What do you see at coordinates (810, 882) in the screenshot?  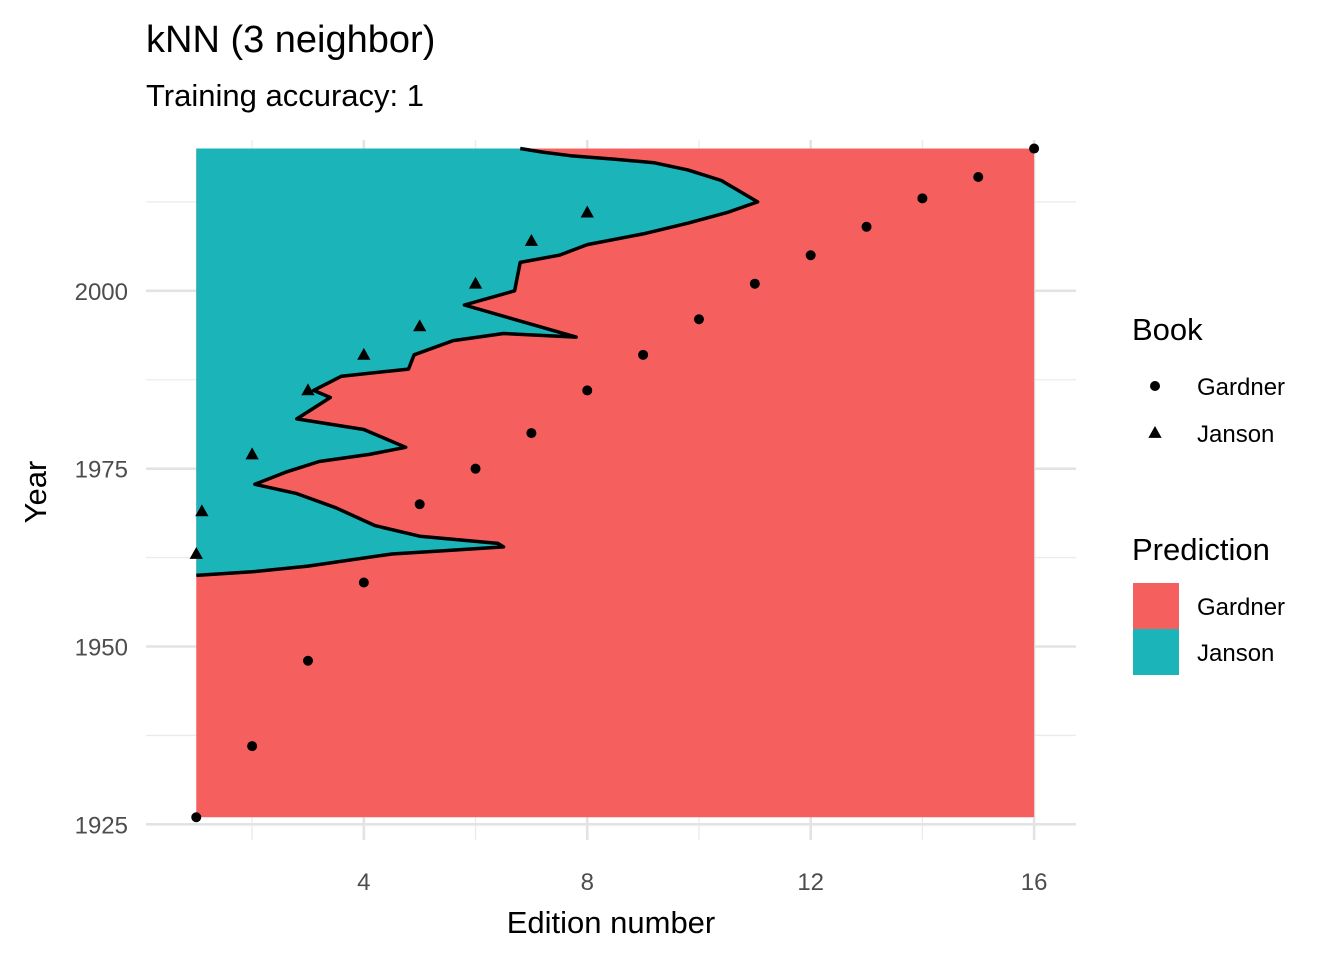 I see `x-tick-label: 12` at bounding box center [810, 882].